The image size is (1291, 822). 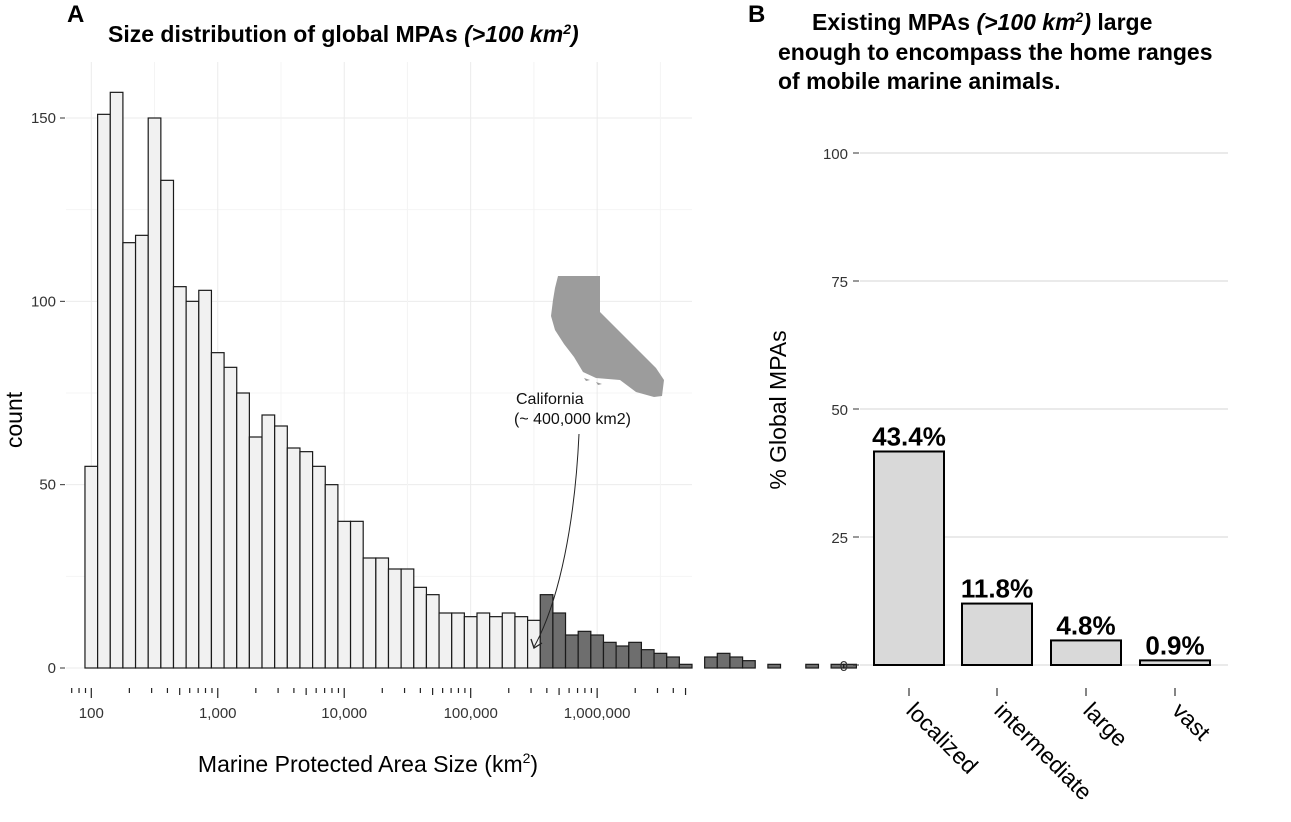 What do you see at coordinates (556, 540) in the screenshot?
I see `annotation-arrow` at bounding box center [556, 540].